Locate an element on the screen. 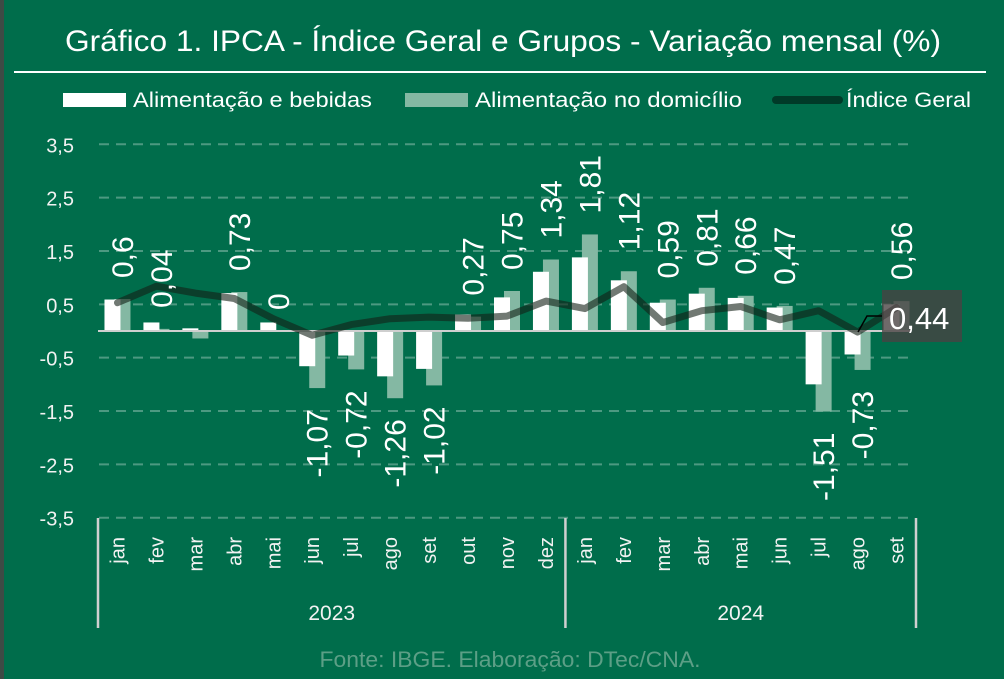 The width and height of the screenshot is (1004, 679). line-indice-geral is located at coordinates (507, 310).